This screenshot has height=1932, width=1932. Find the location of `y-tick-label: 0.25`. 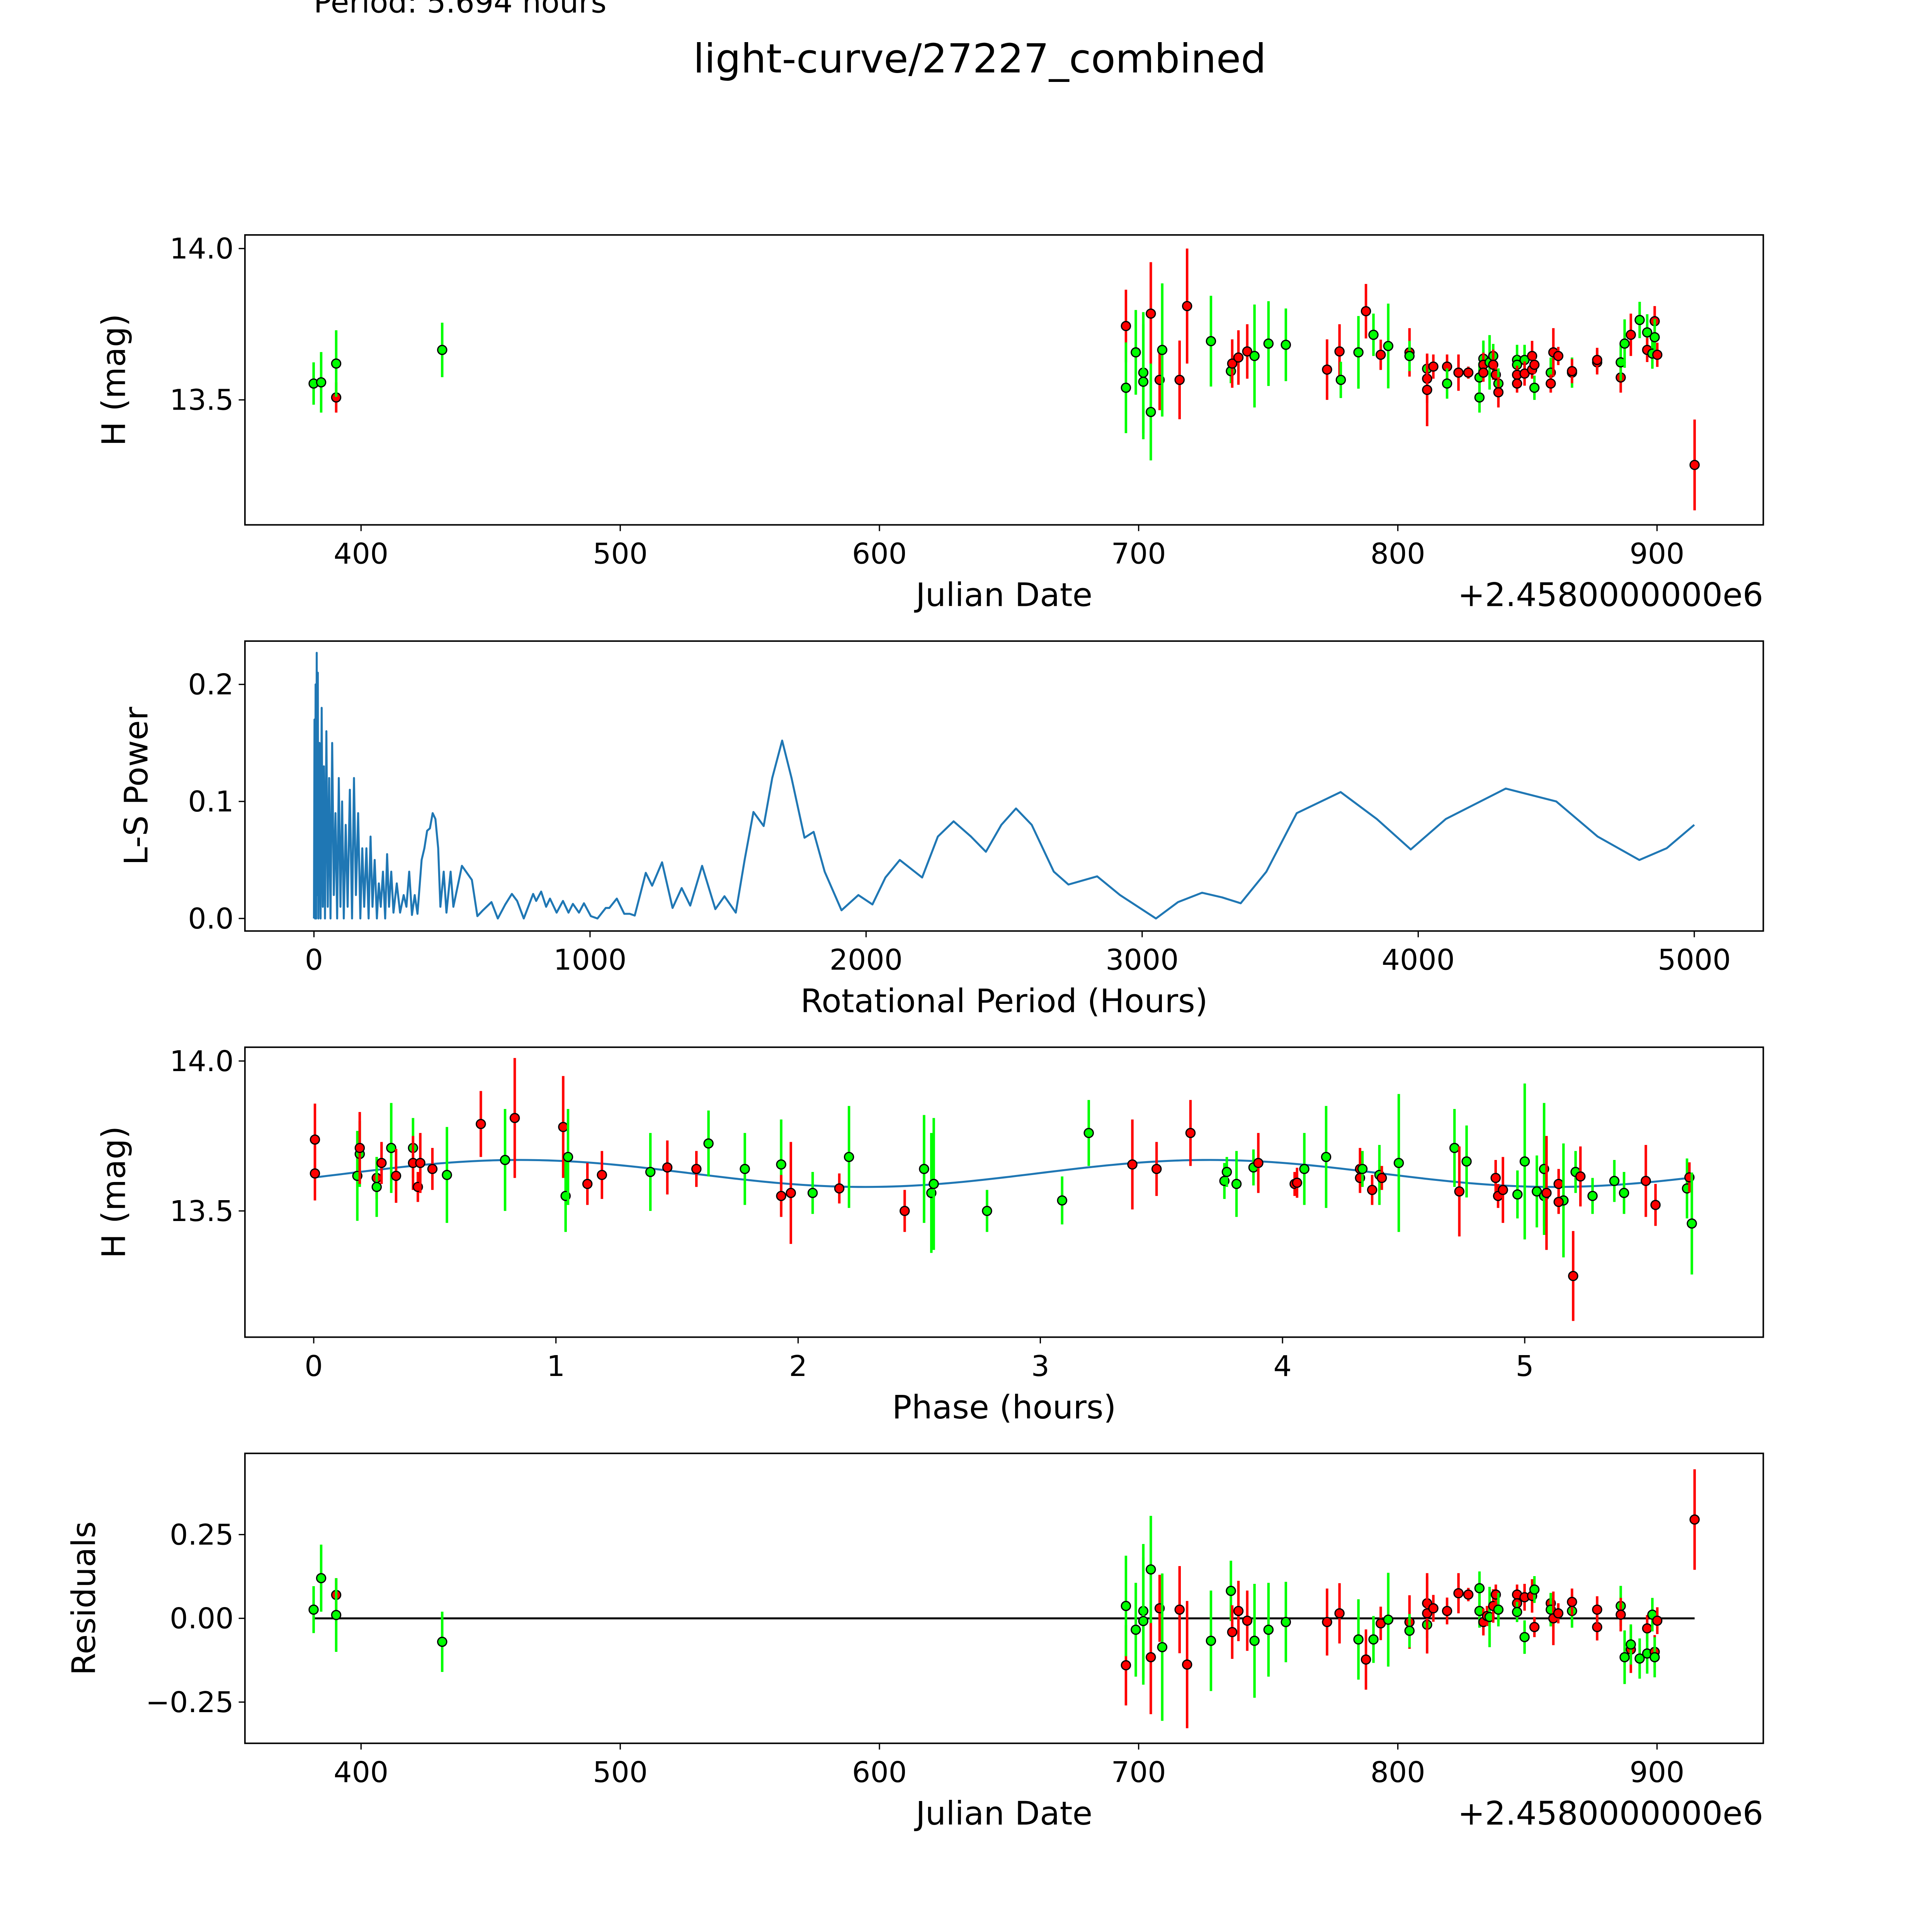

y-tick-label: 0.25 is located at coordinates (202, 1534).